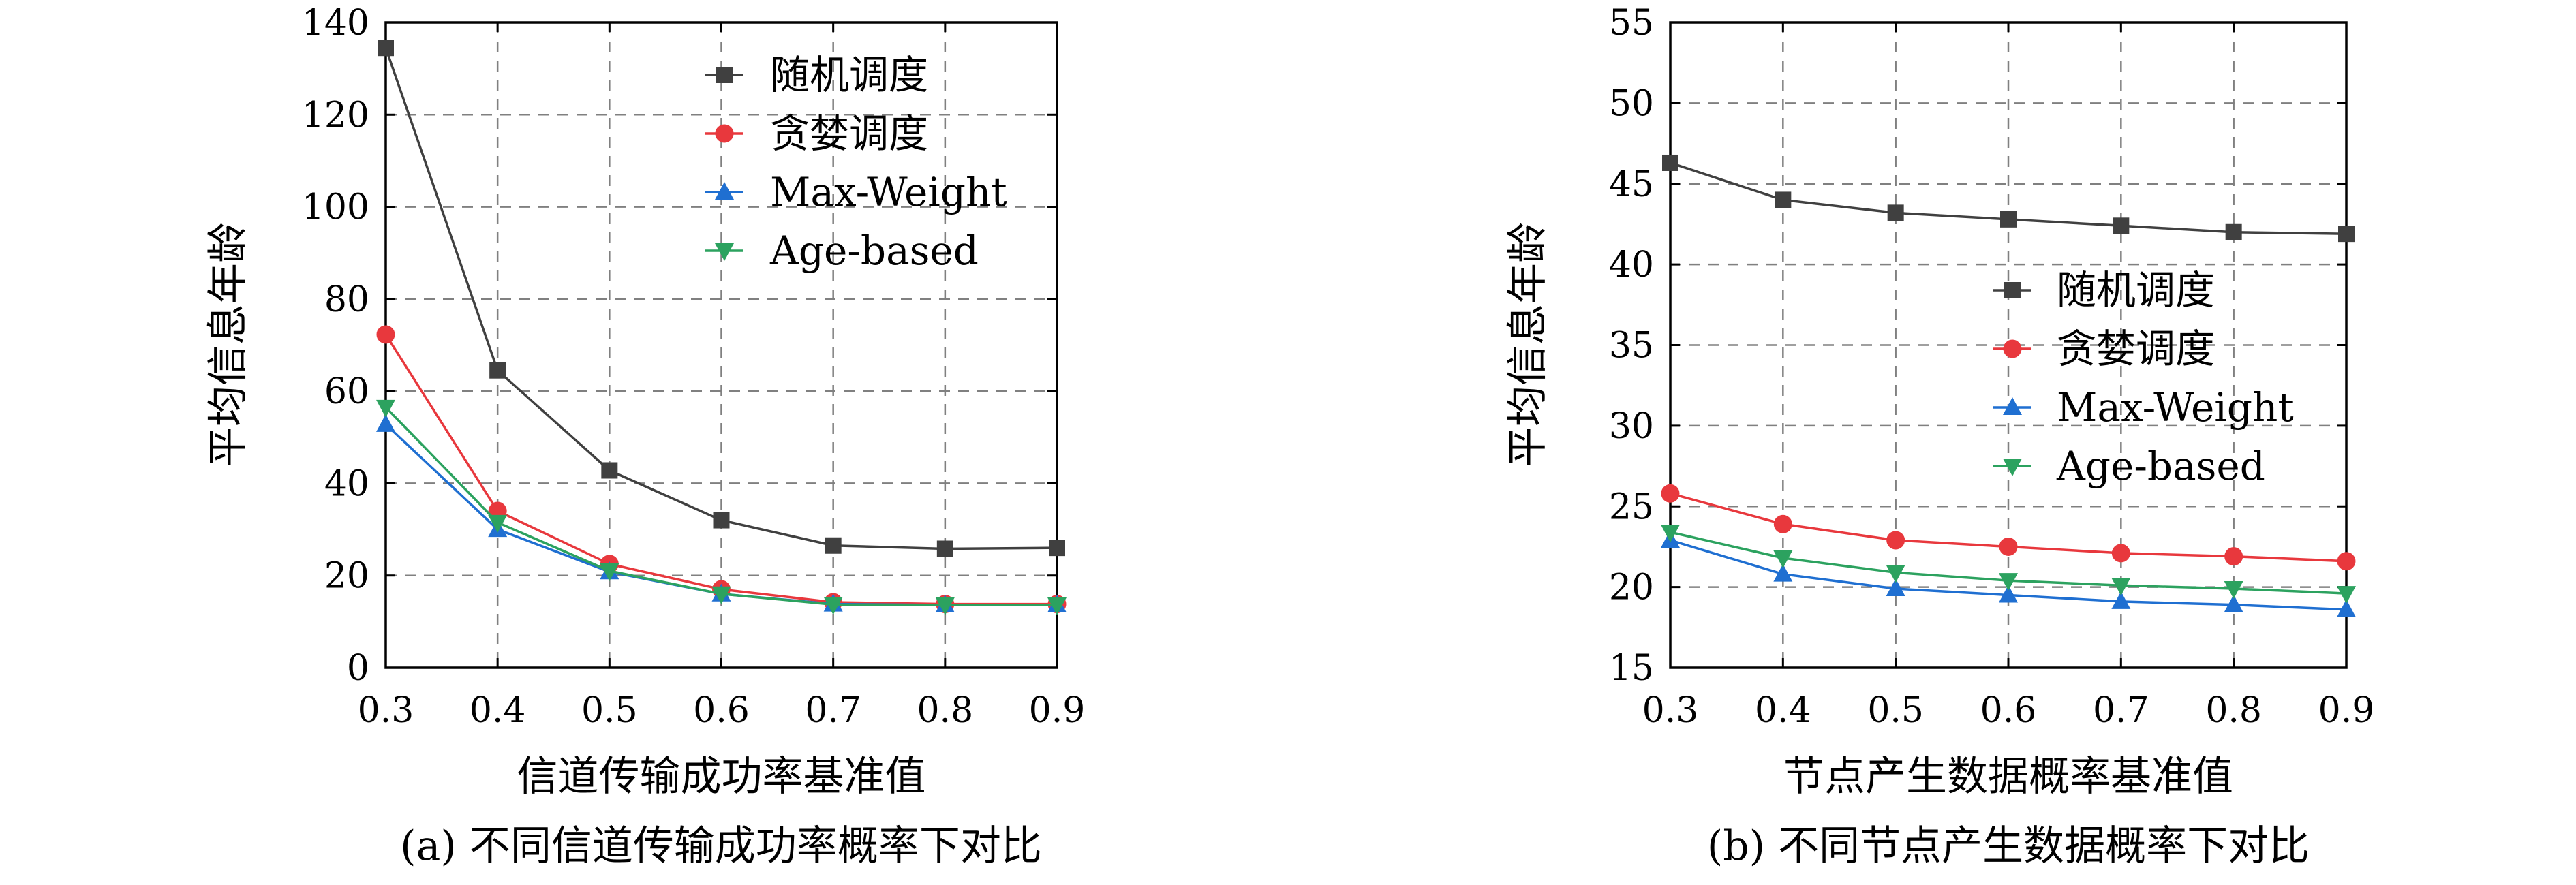 This screenshot has width=2576, height=885. Describe the element at coordinates (2008, 777) in the screenshot. I see `x-axis-label: 节点产生数据概率基准值` at that location.